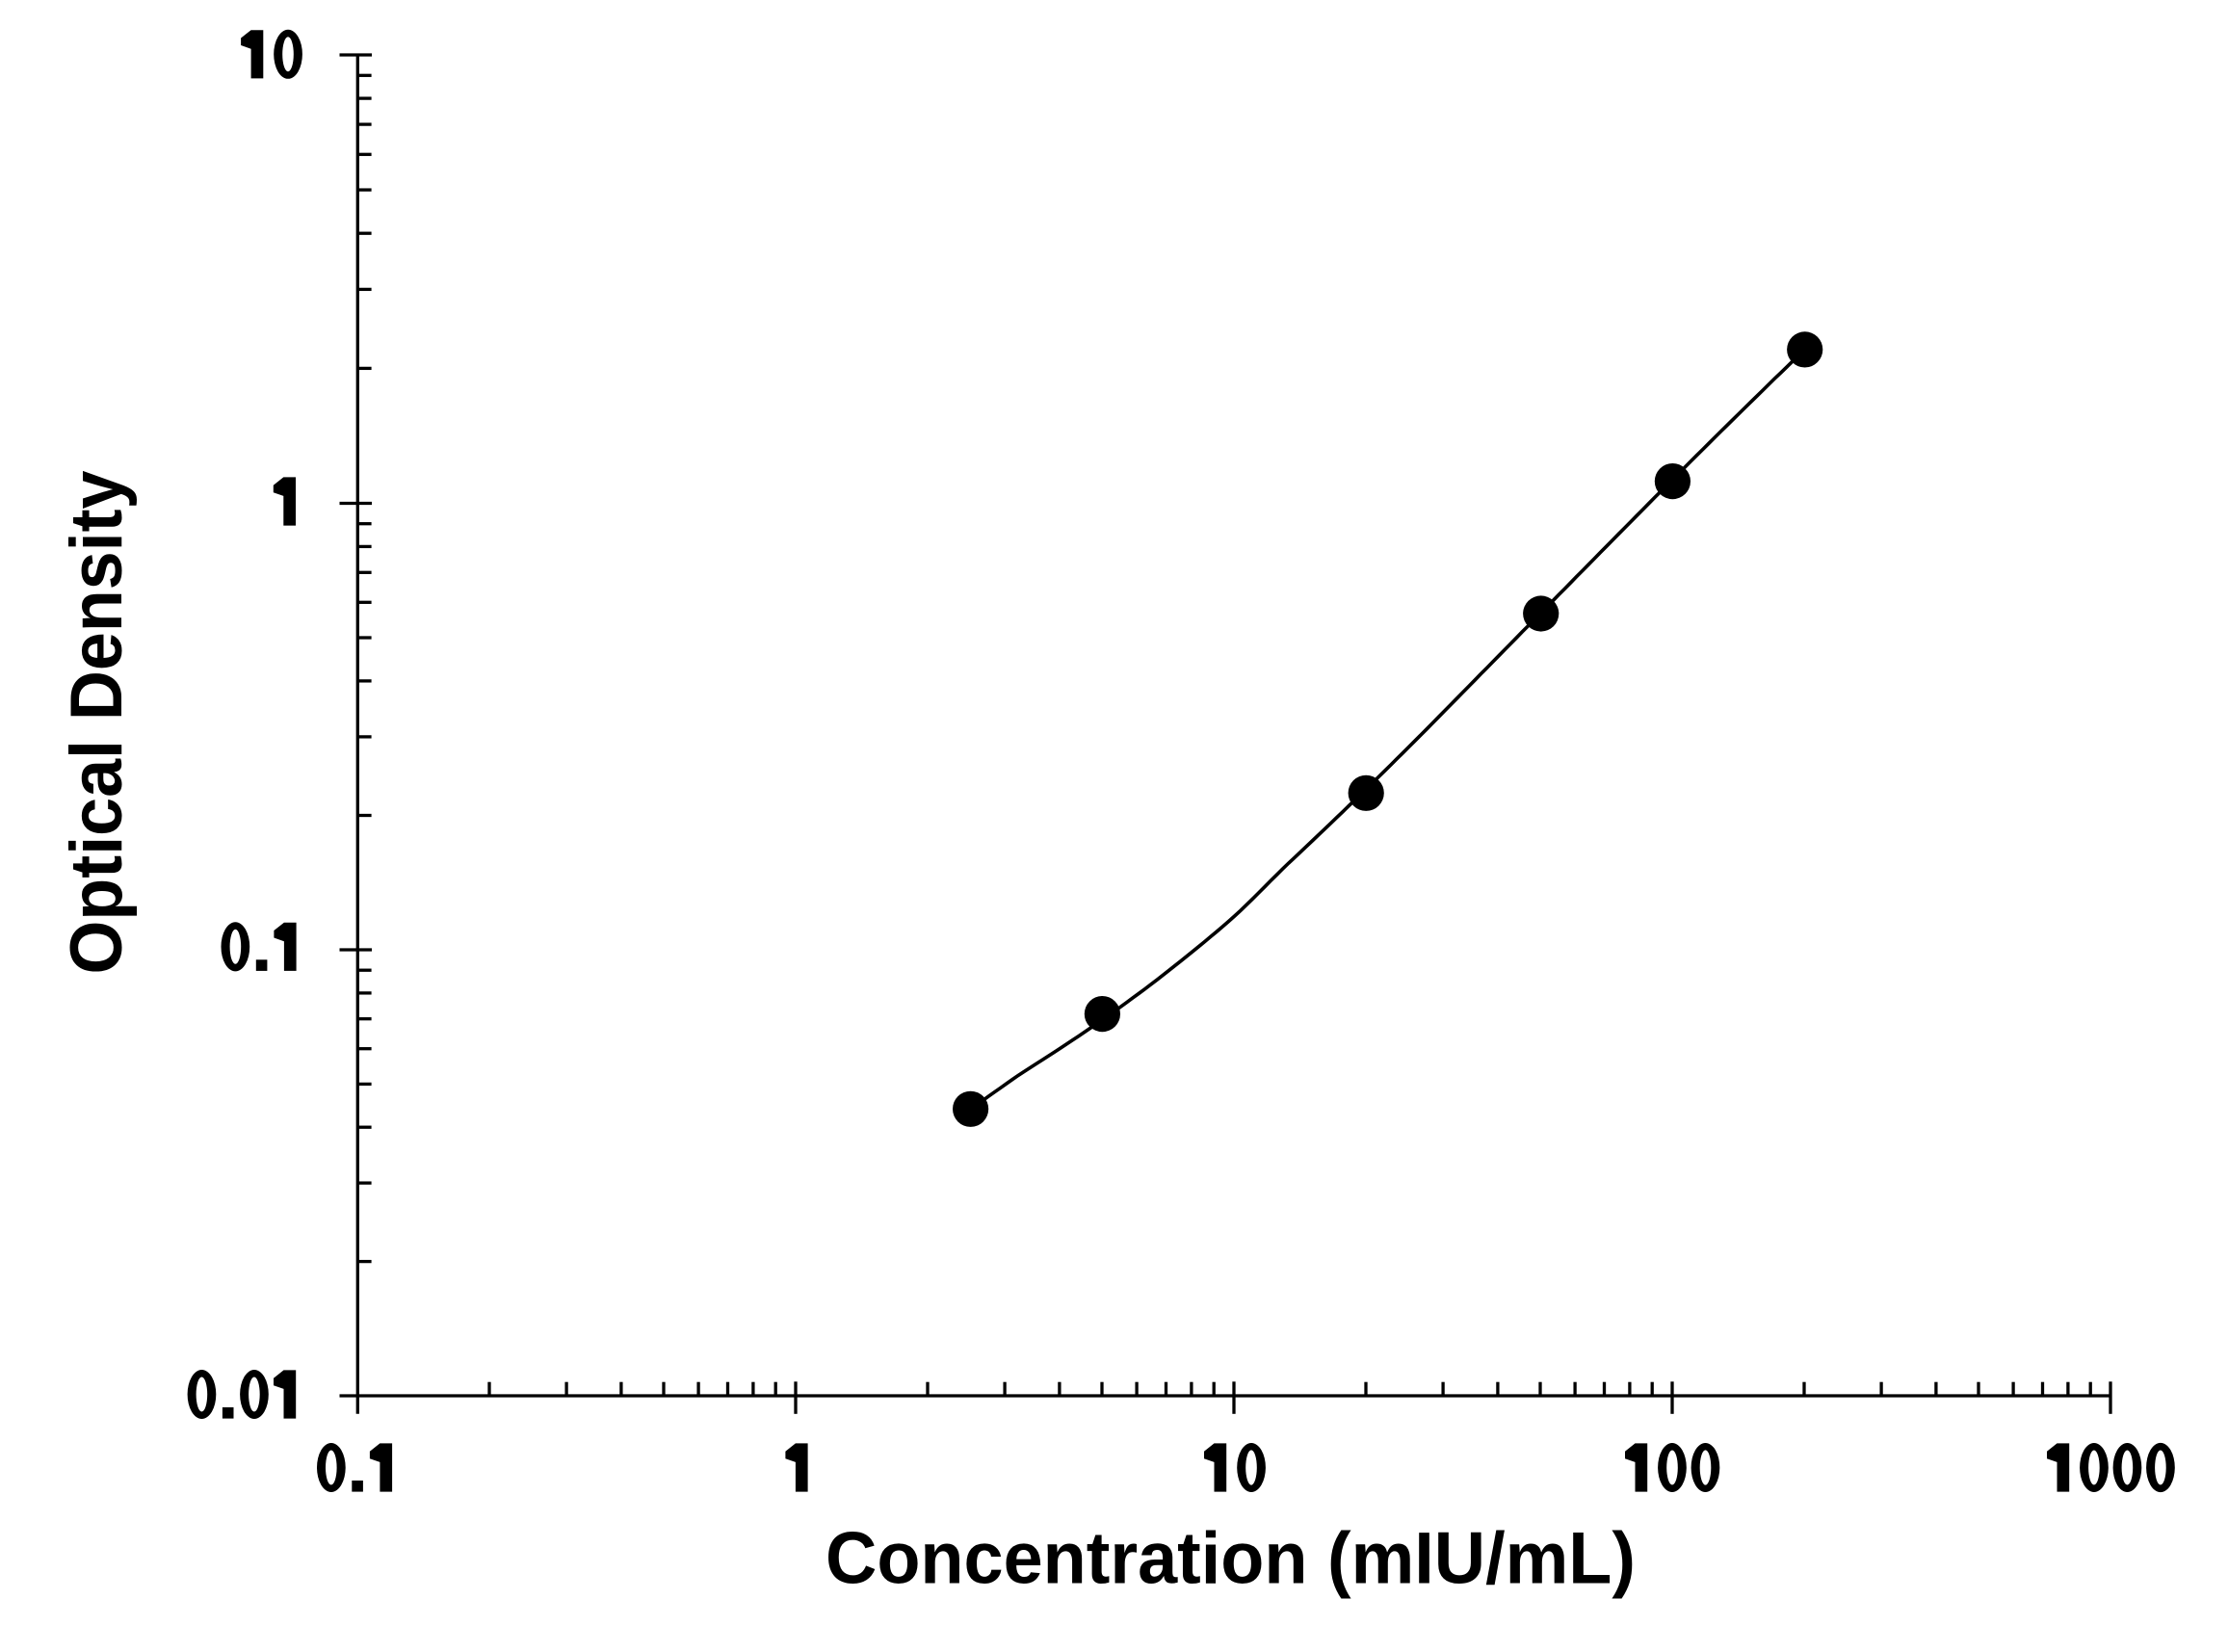  Describe the element at coordinates (97, 723) in the screenshot. I see `svg-text: Optical Density` at that location.